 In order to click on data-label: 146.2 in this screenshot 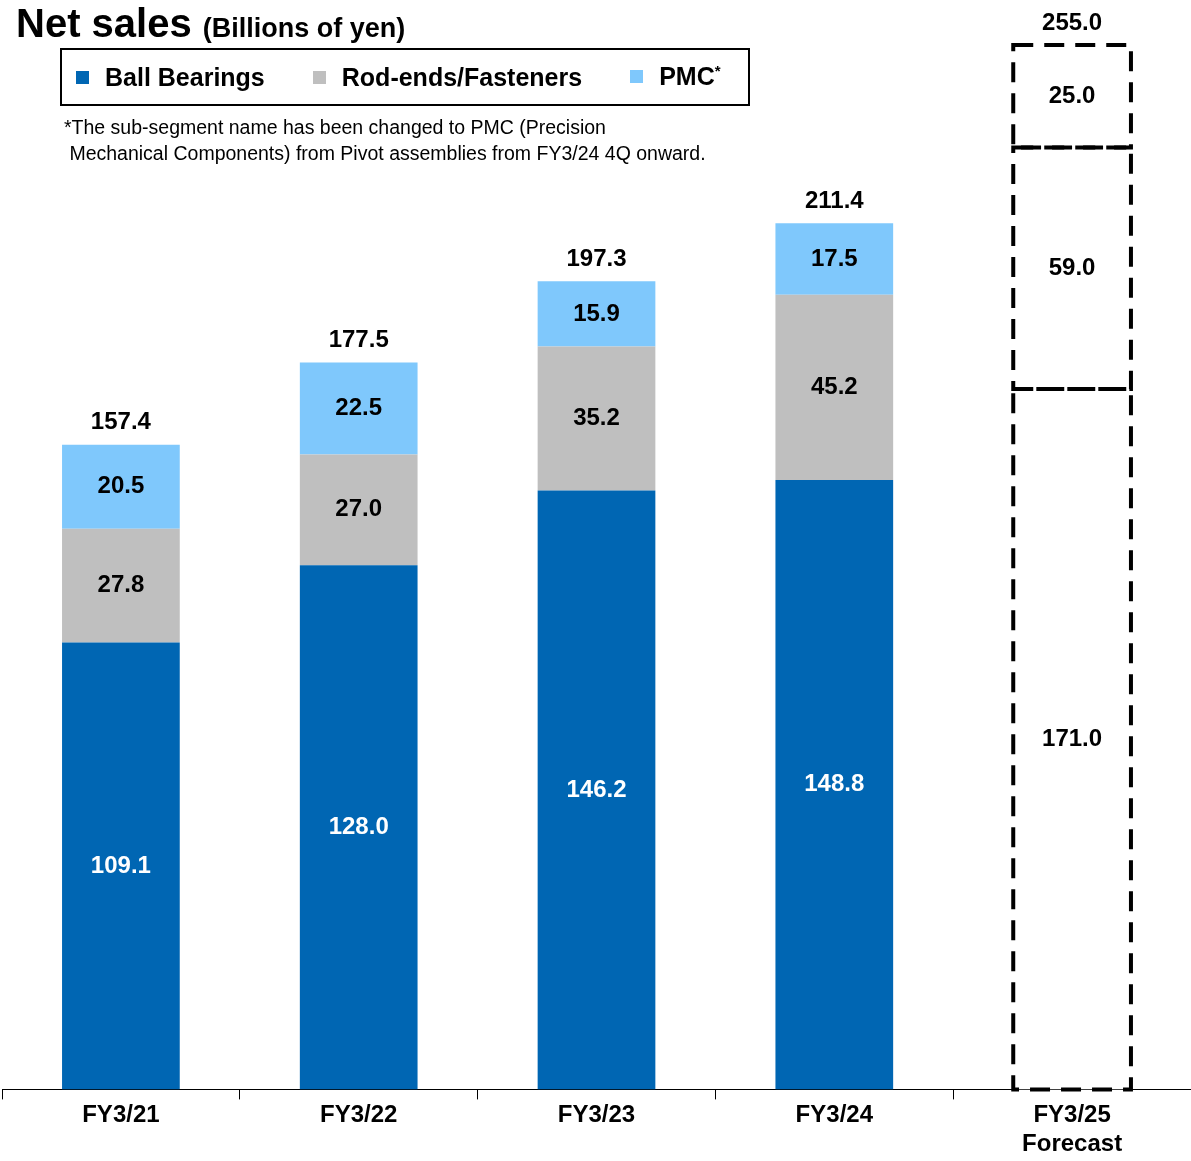, I will do `click(596, 788)`.